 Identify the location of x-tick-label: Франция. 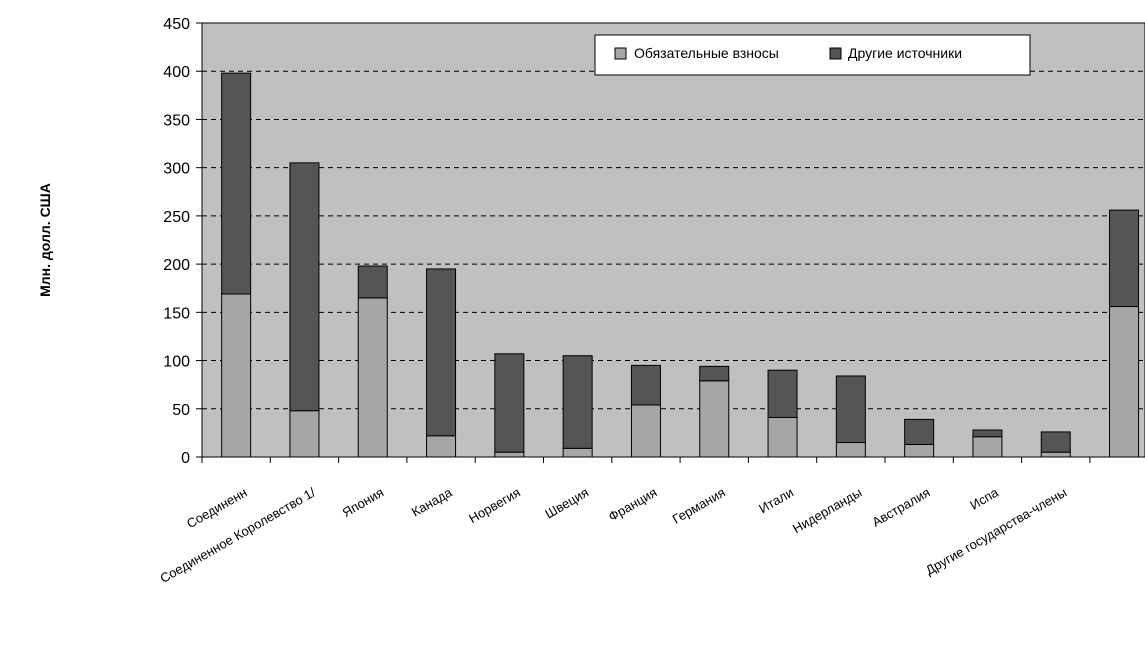
(633, 505).